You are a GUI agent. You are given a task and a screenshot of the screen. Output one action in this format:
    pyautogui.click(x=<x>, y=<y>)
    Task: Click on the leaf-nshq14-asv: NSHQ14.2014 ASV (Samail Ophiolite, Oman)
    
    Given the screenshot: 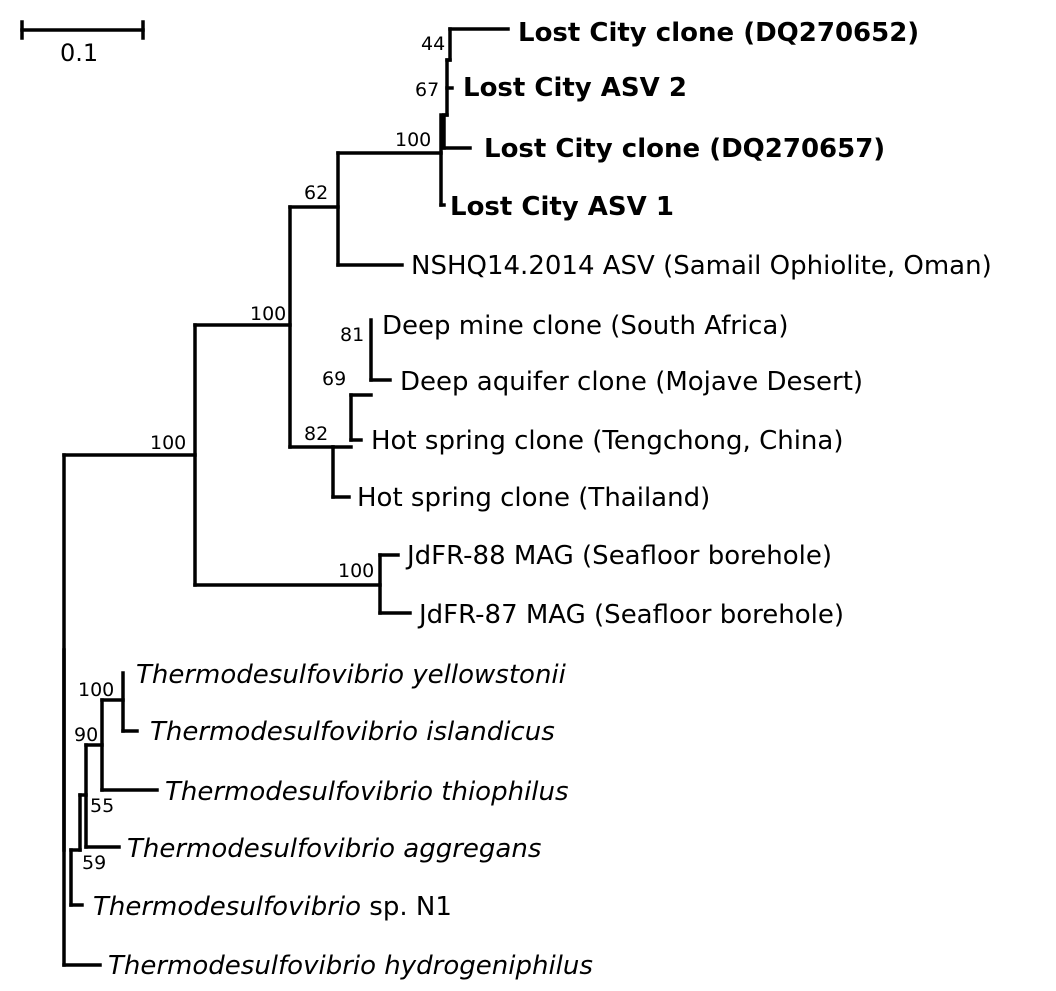 What is the action you would take?
    pyautogui.click(x=701, y=266)
    